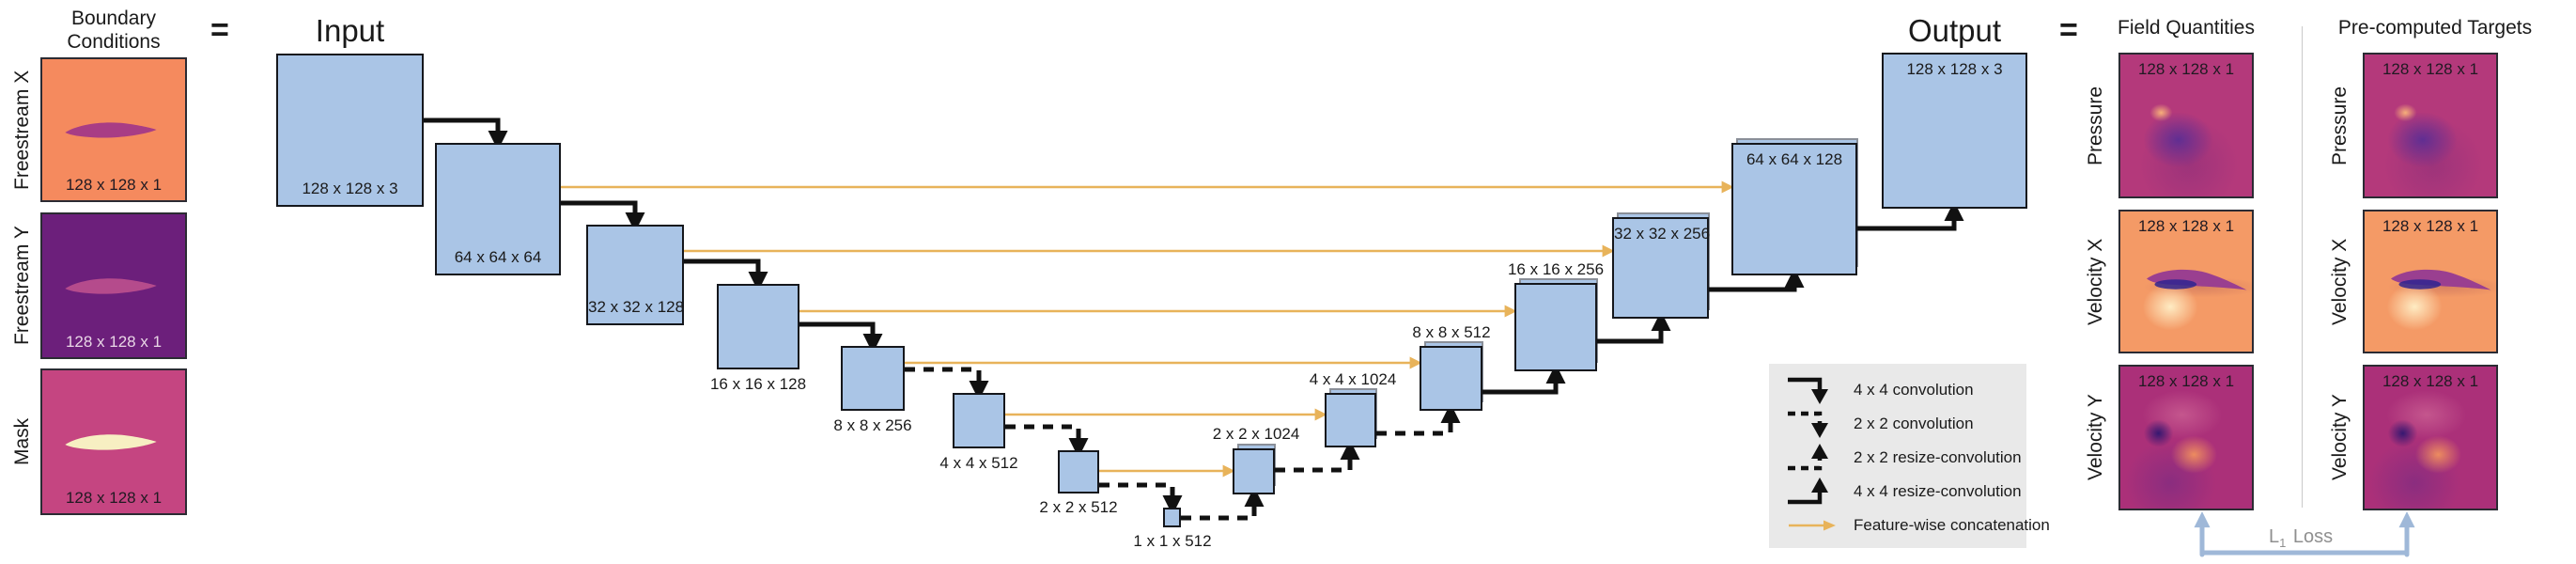 Image resolution: width=2576 pixels, height=564 pixels. What do you see at coordinates (22, 441) in the screenshot?
I see `mask-label: Mask` at bounding box center [22, 441].